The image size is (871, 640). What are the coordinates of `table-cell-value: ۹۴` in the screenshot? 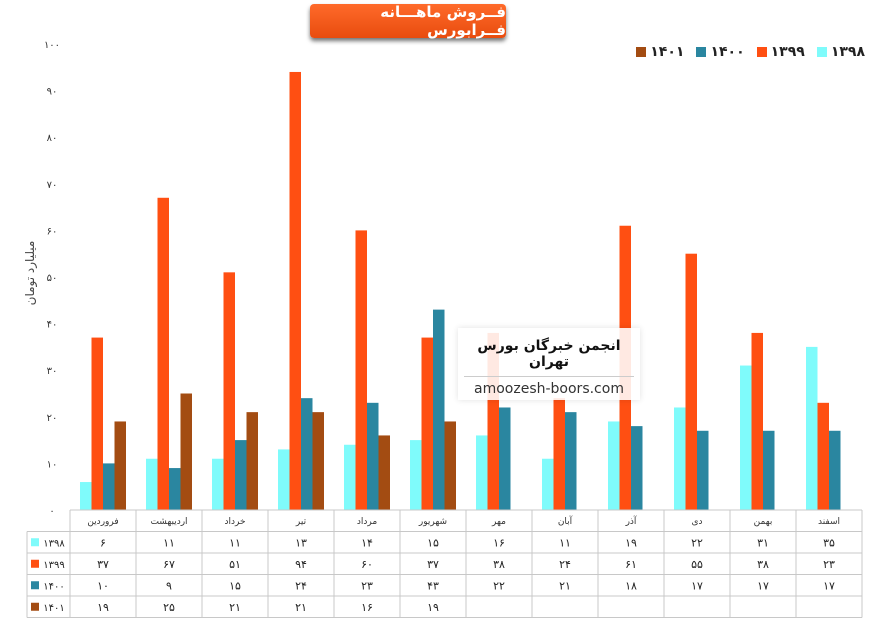 It's located at (301, 564).